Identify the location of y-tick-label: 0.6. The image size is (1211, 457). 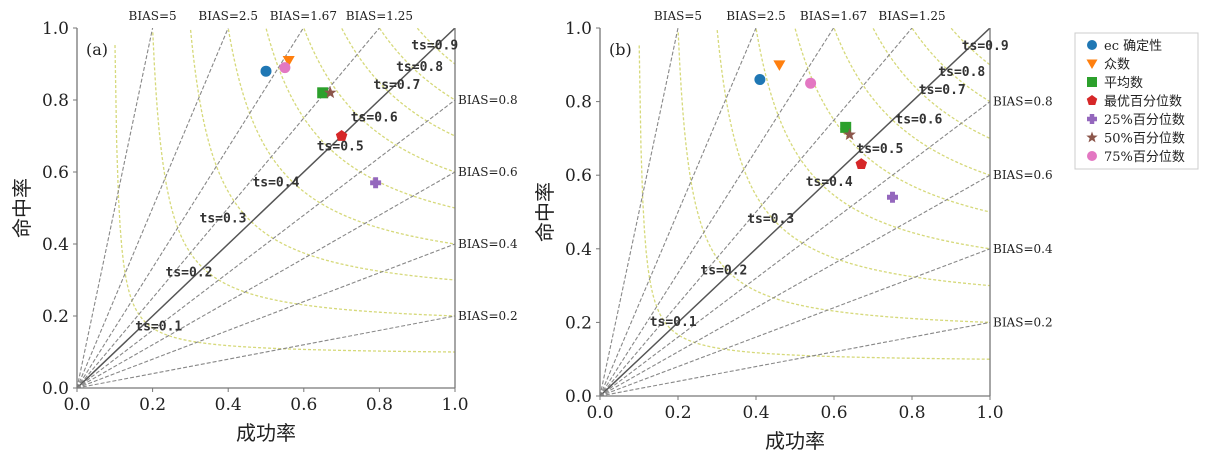
(55, 173).